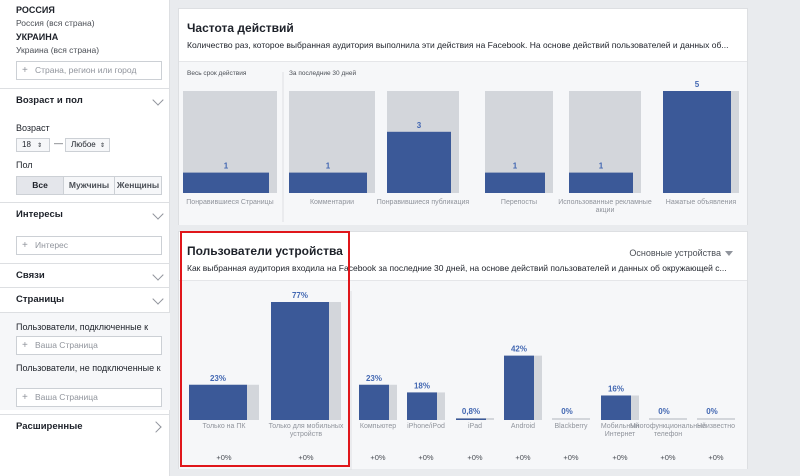 The height and width of the screenshot is (476, 800). Describe the element at coordinates (88, 368) in the screenshot. I see `pages-not-connected-label: Пользователи, не подключенные к` at that location.